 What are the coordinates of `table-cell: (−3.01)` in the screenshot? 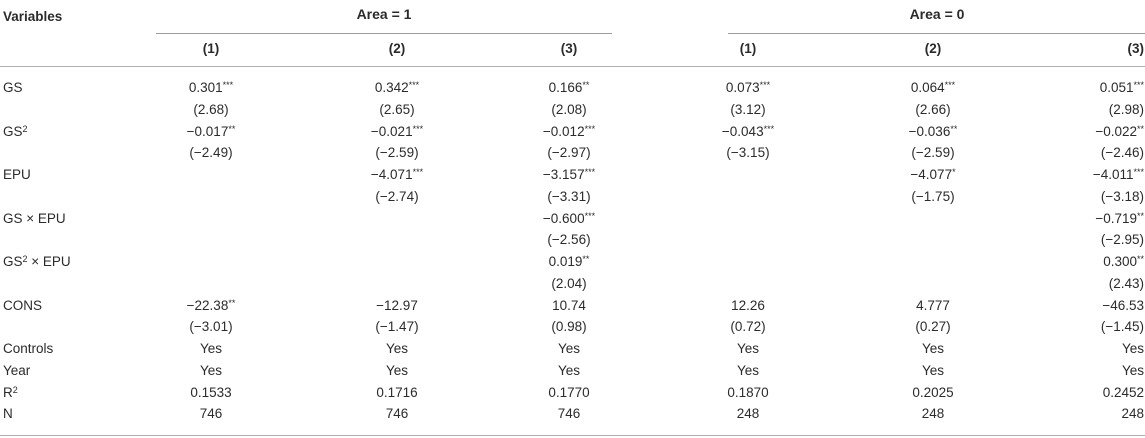 It's located at (211, 326).